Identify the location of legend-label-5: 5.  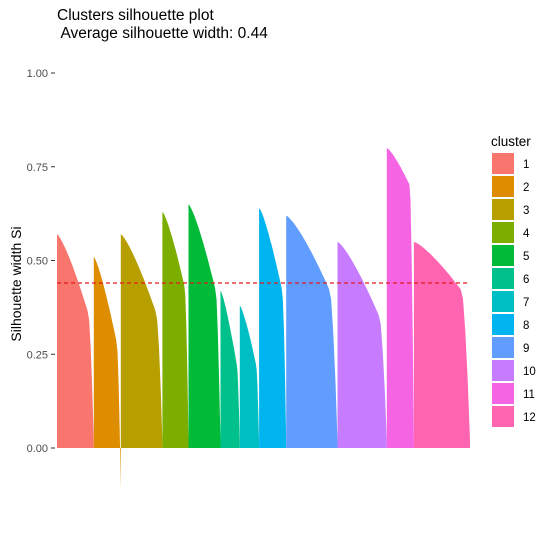
(526, 257).